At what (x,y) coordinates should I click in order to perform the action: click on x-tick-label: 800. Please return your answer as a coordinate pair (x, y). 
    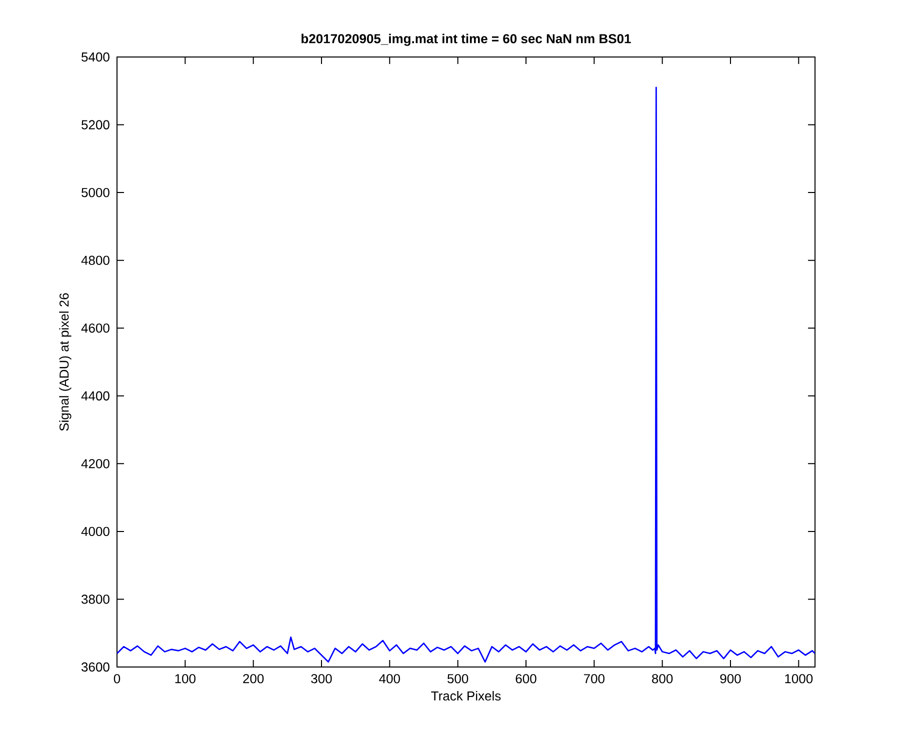
    Looking at the image, I should click on (662, 679).